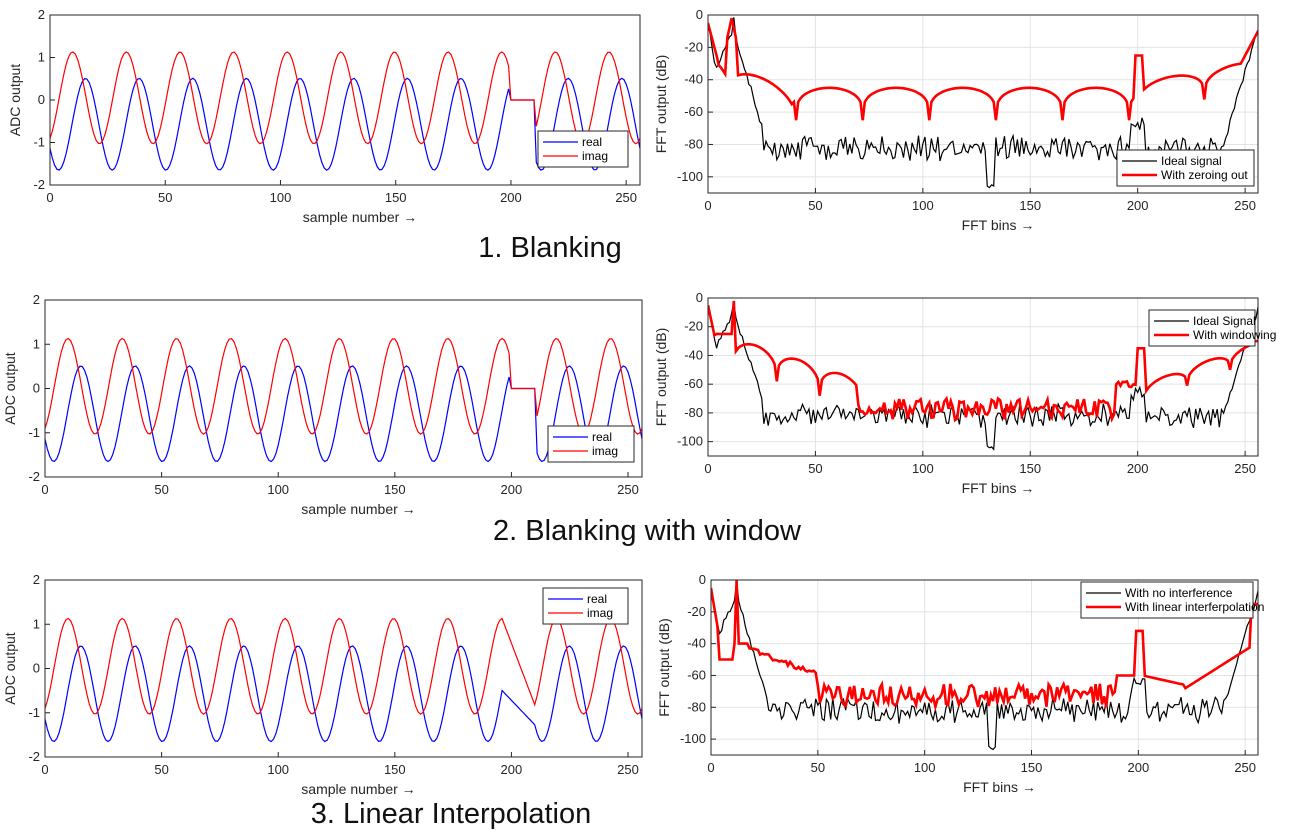 The height and width of the screenshot is (833, 1313). Describe the element at coordinates (451, 814) in the screenshot. I see `caption-linear-interpolation: 3. Linear Interpolation` at that location.